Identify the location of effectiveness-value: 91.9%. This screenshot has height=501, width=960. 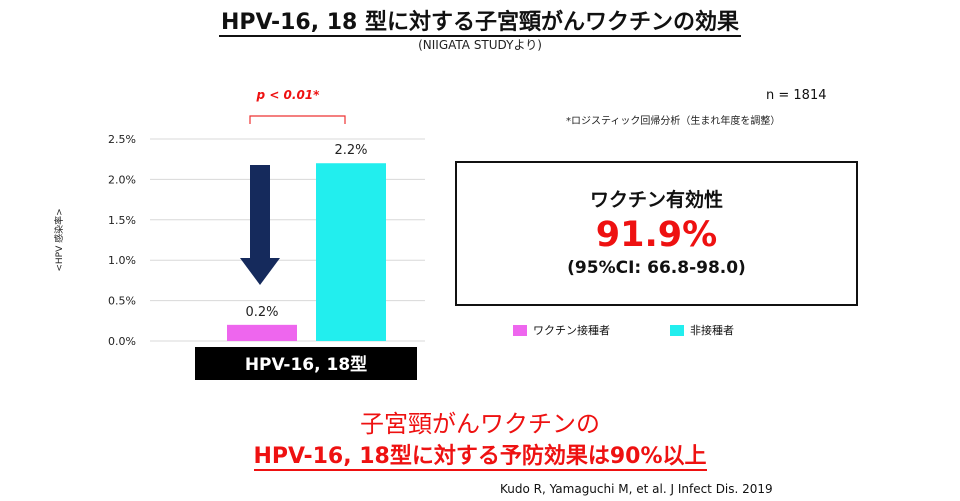
(656, 235).